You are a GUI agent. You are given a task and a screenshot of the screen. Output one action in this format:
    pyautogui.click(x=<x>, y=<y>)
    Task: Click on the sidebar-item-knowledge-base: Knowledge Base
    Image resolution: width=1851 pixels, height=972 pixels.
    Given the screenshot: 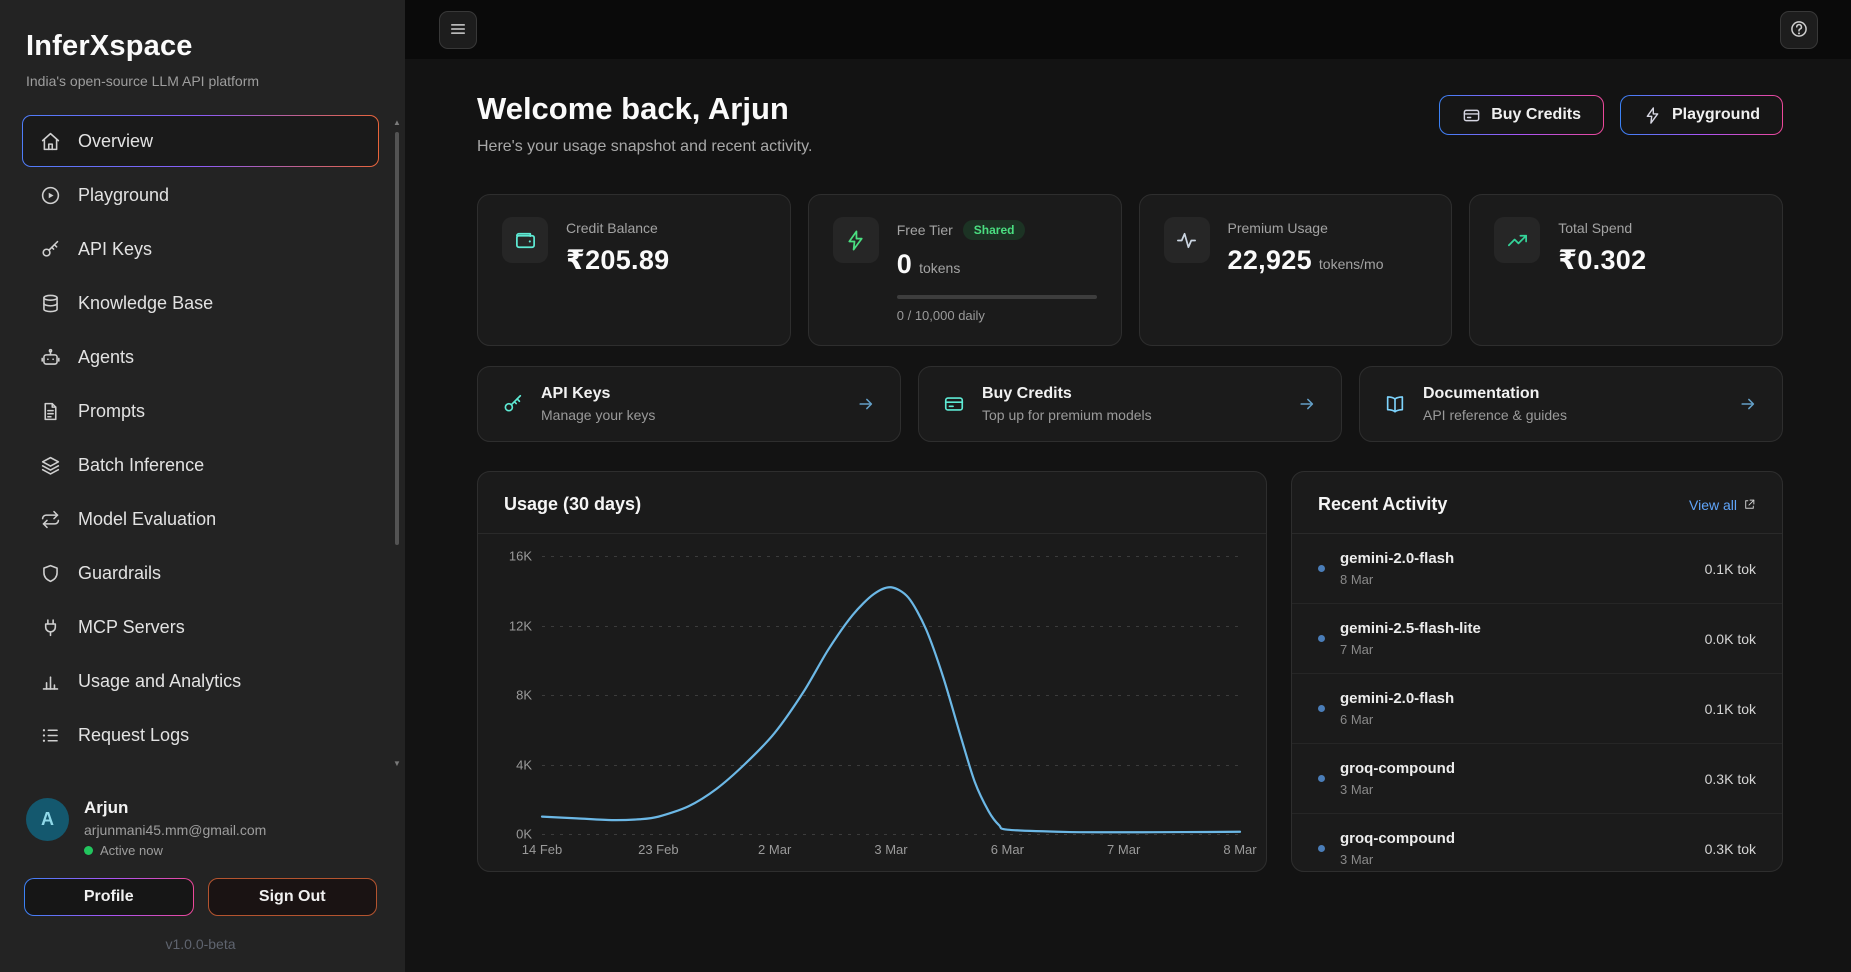 What is the action you would take?
    pyautogui.click(x=200, y=303)
    